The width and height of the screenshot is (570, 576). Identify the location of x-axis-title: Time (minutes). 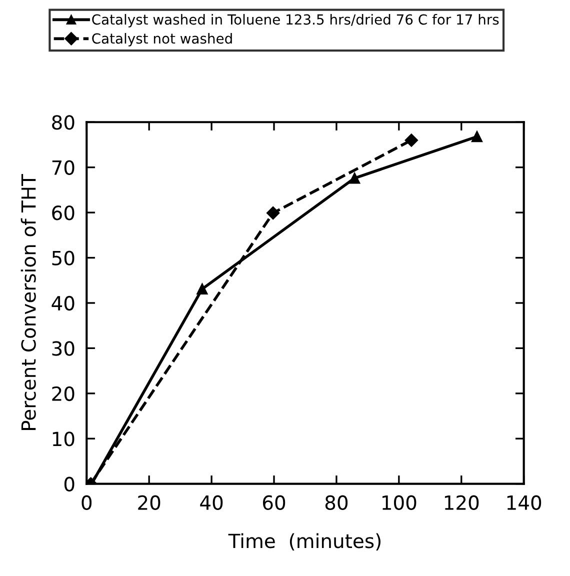
(304, 542).